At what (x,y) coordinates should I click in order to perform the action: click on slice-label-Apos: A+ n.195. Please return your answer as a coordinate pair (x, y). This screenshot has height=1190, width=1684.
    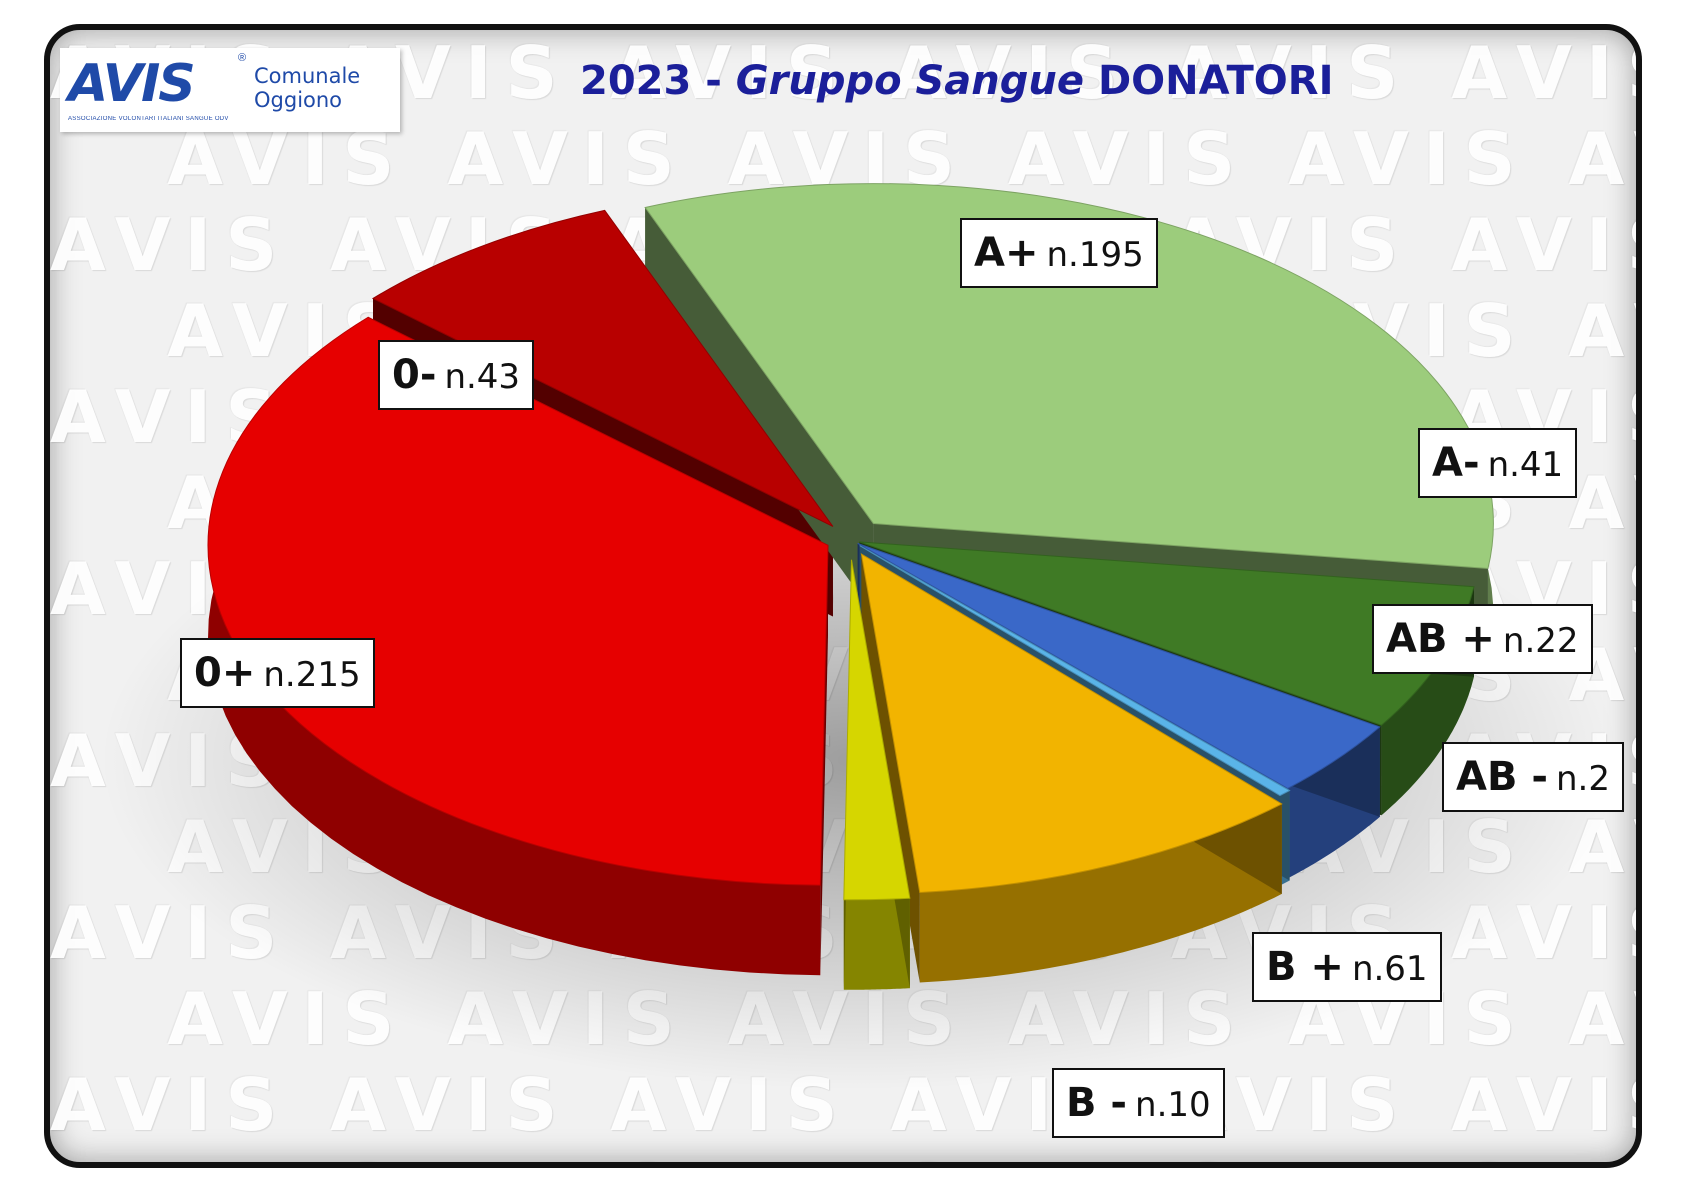
    Looking at the image, I should click on (1059, 253).